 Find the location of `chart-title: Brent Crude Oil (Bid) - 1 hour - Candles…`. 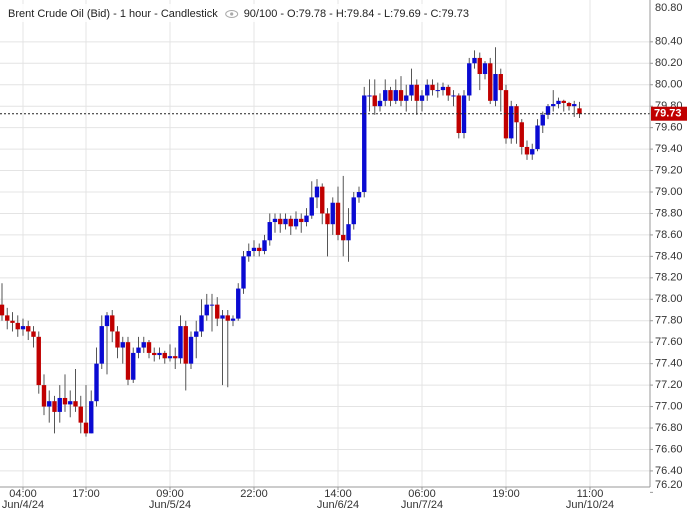

chart-title: Brent Crude Oil (Bid) - 1 hour - Candles… is located at coordinates (113, 14).